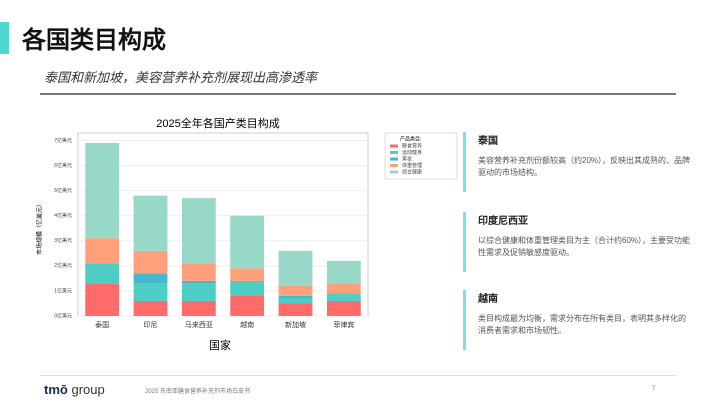  I want to click on chart-title: 2025全年各国产类目构成, so click(217, 123).